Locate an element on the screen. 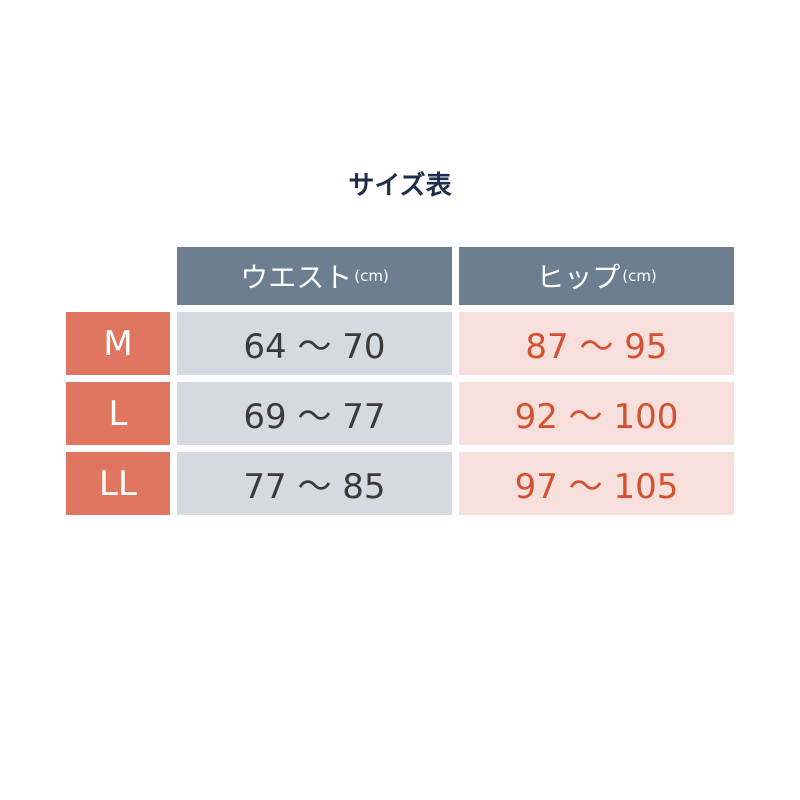 This screenshot has height=800, width=800. hip-cell: 87 ～ 95 is located at coordinates (596, 343).